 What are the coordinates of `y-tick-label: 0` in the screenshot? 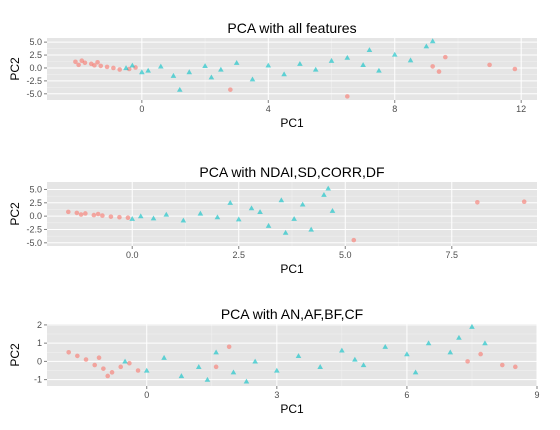 It's located at (39, 361).